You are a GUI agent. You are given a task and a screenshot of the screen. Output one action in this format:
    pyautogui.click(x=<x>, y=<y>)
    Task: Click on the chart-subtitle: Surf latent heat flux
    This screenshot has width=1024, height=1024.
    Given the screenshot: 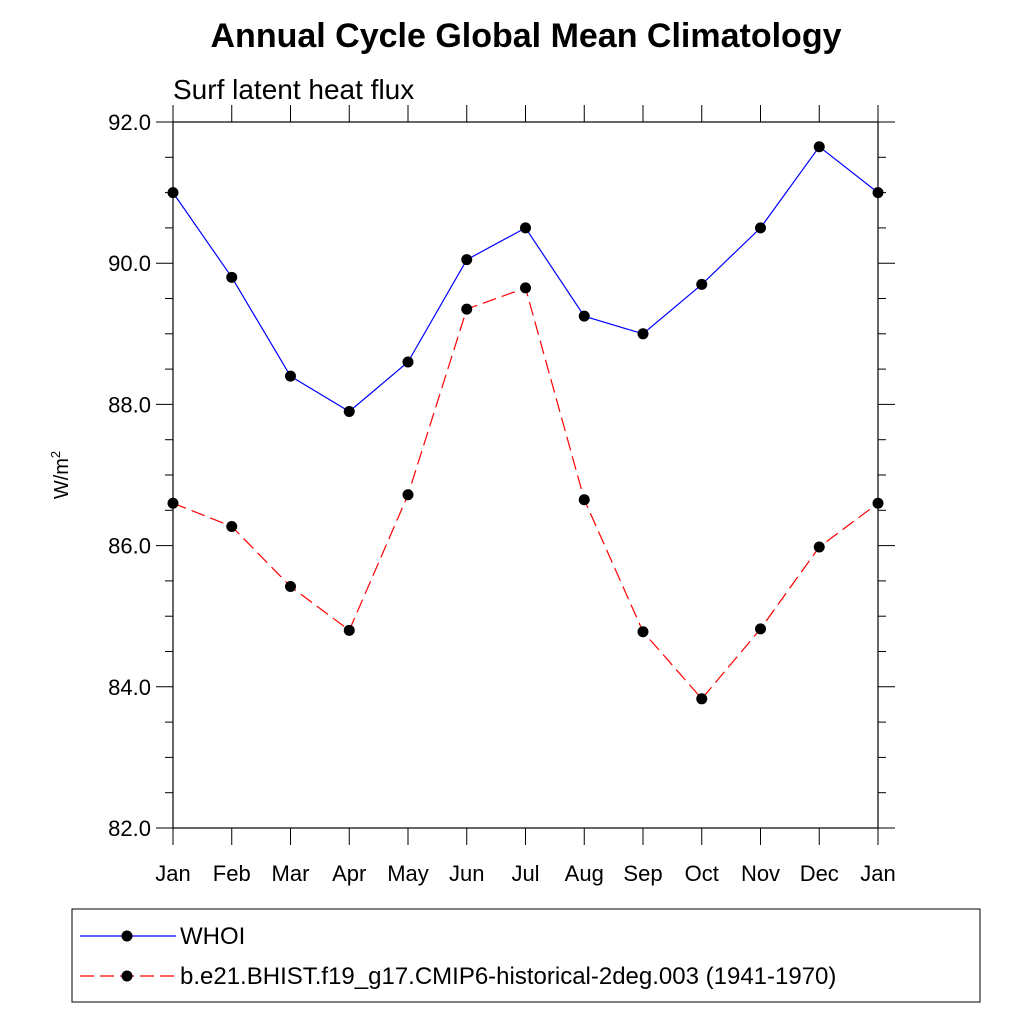 What is the action you would take?
    pyautogui.click(x=293, y=89)
    